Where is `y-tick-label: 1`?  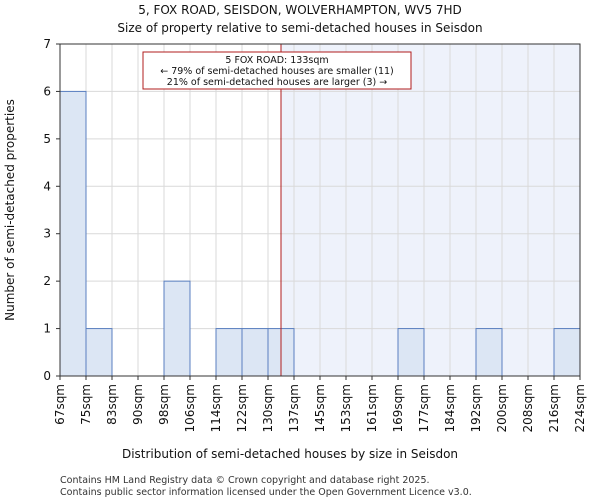 y-tick-label: 1 is located at coordinates (47, 329).